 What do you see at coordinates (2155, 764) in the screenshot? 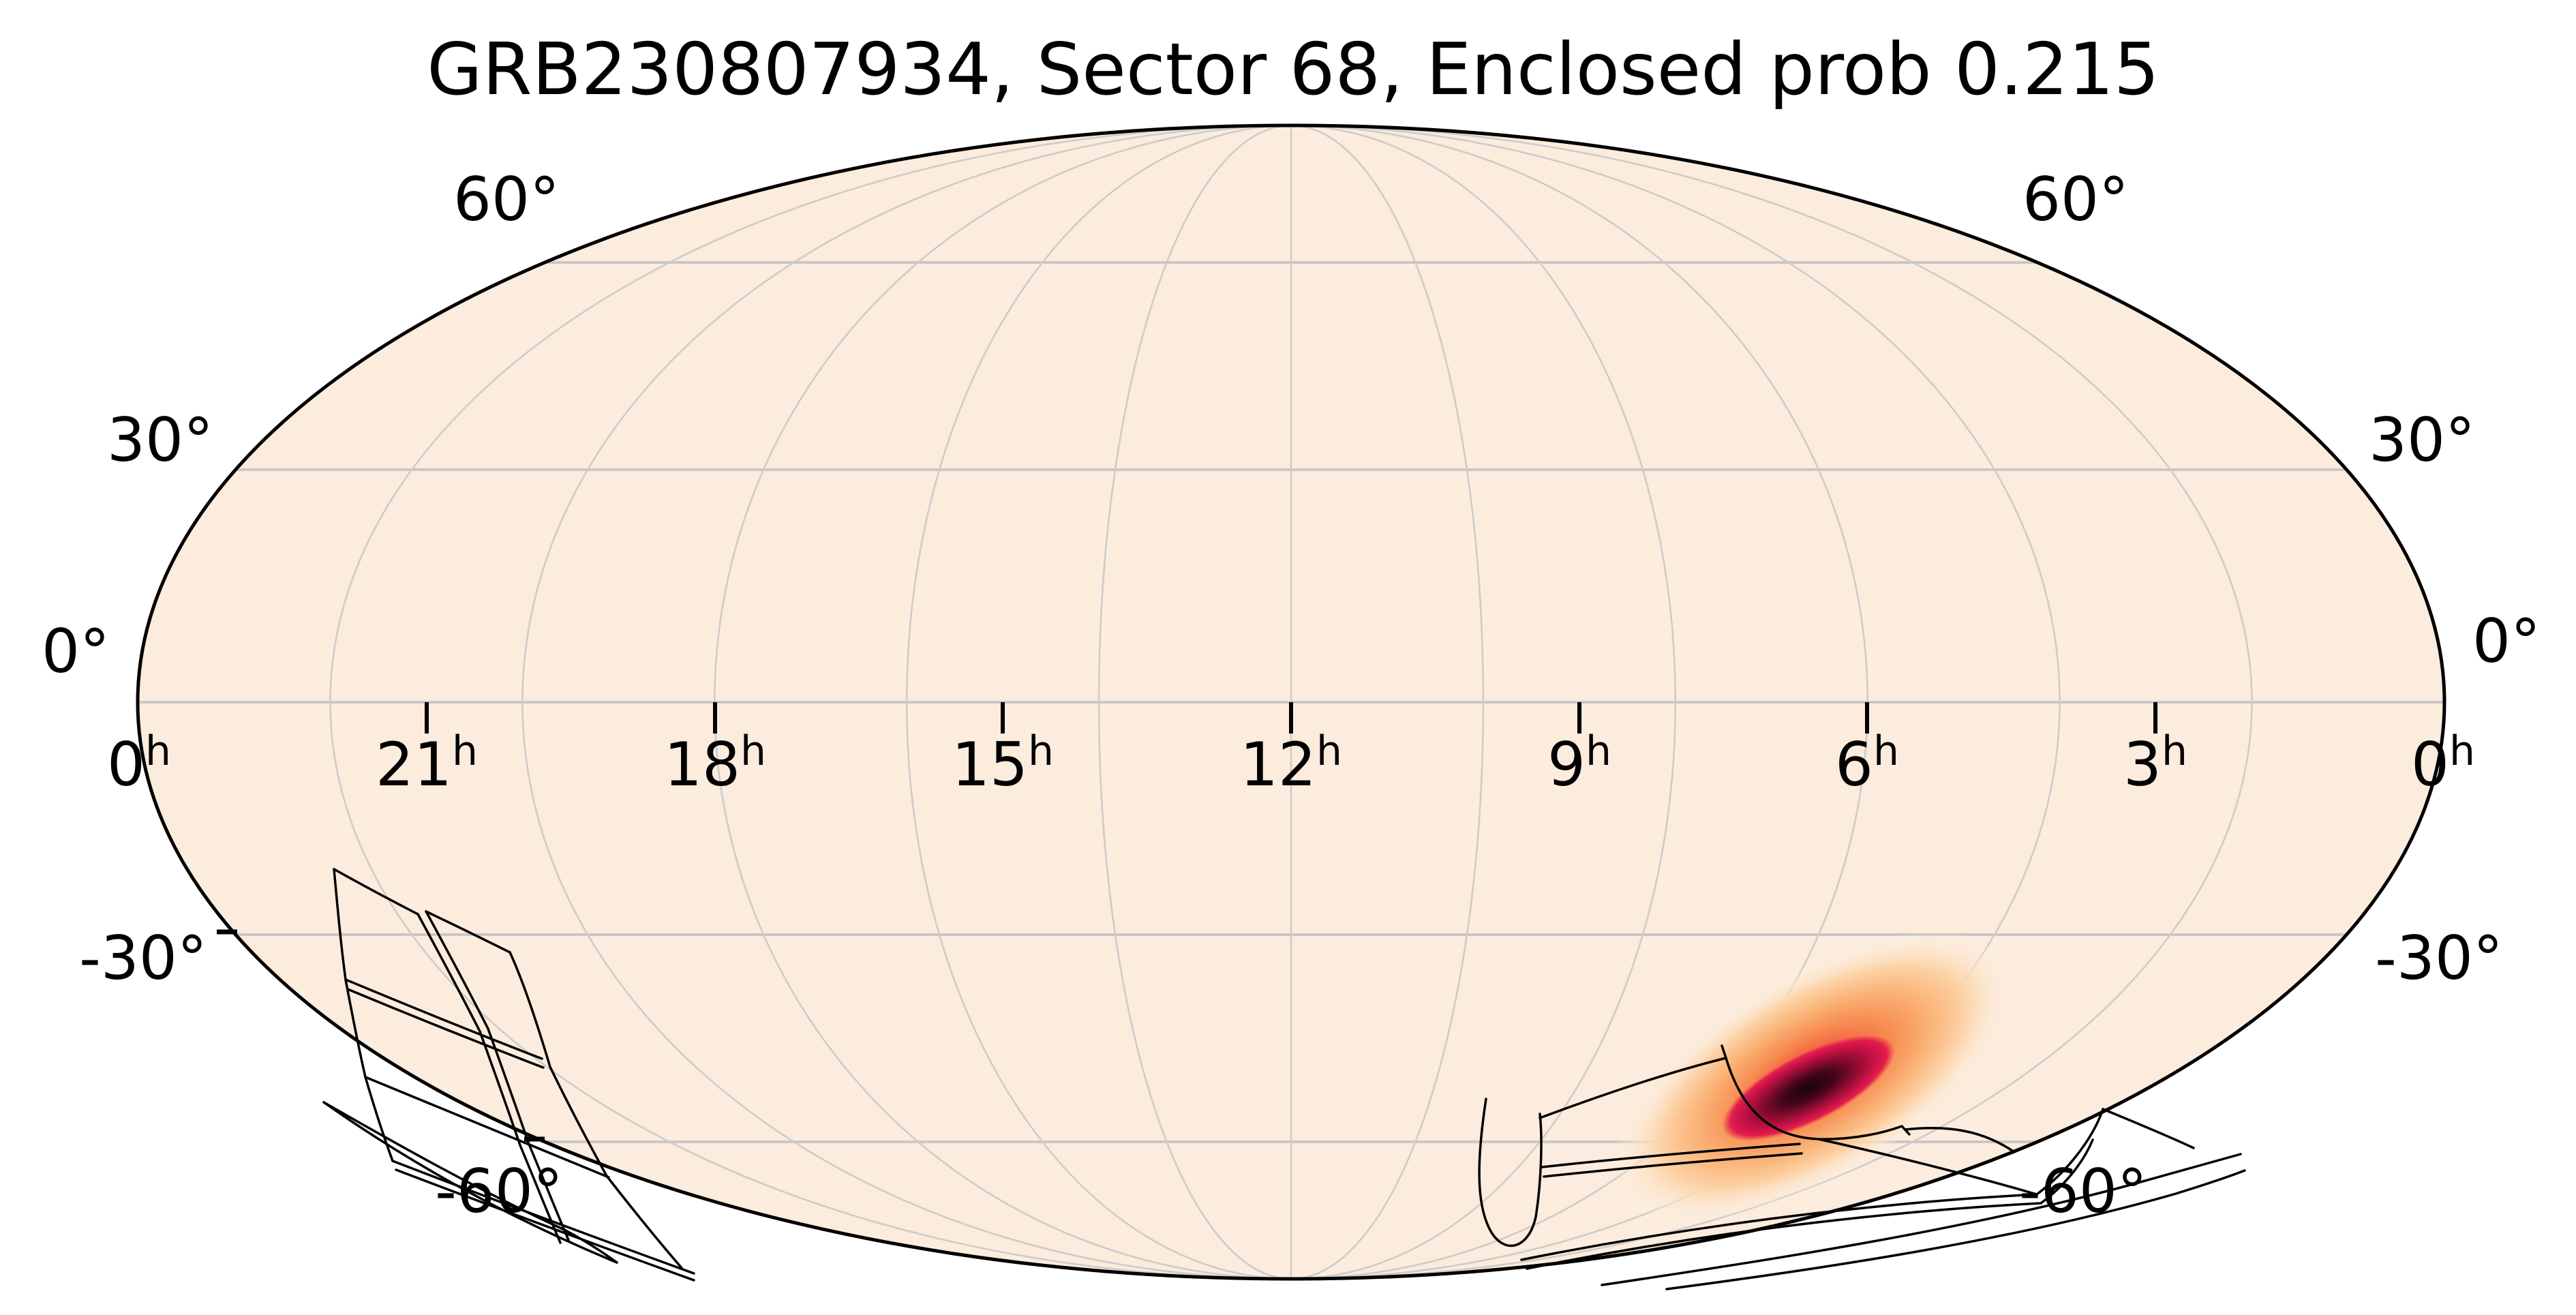
I see `ra-tick-label: 3h` at bounding box center [2155, 764].